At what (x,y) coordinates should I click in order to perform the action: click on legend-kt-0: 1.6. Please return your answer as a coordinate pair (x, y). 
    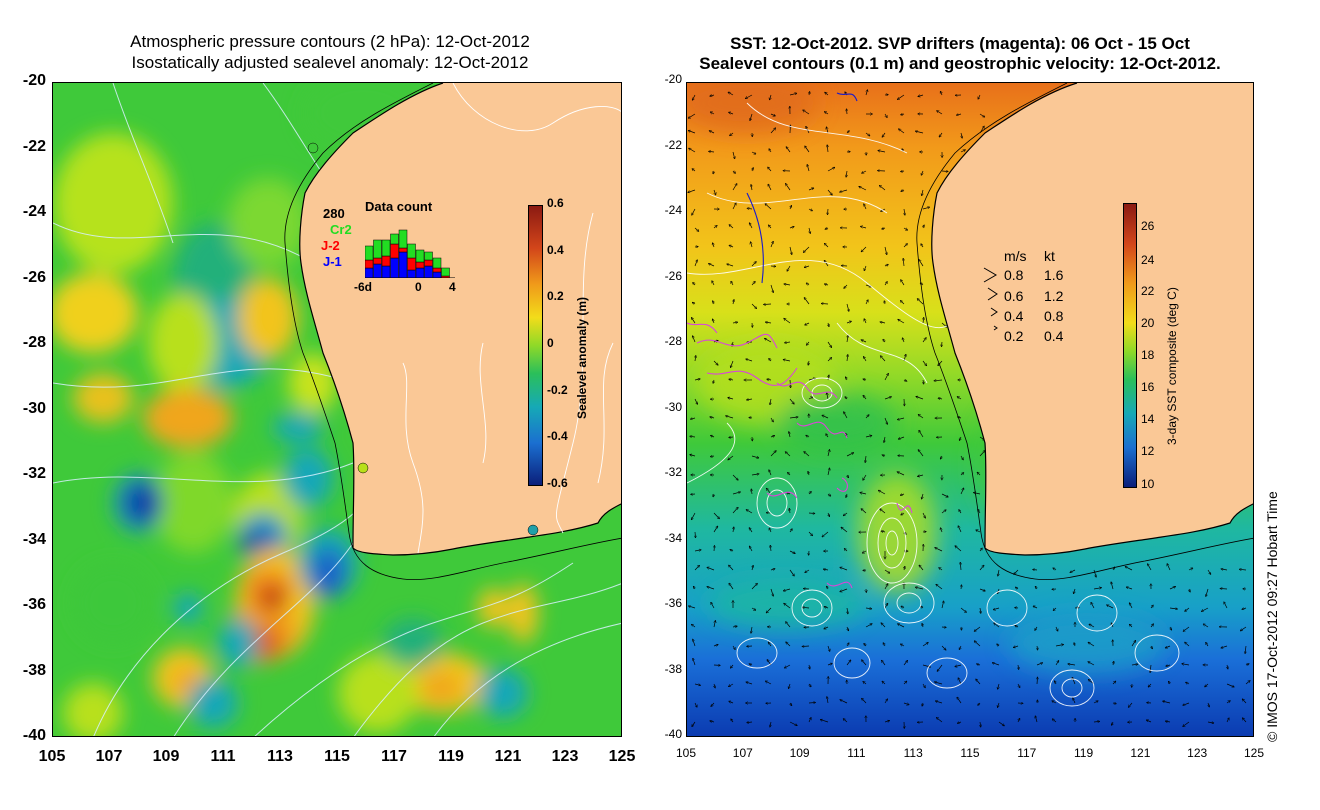
    Looking at the image, I should click on (1054, 275).